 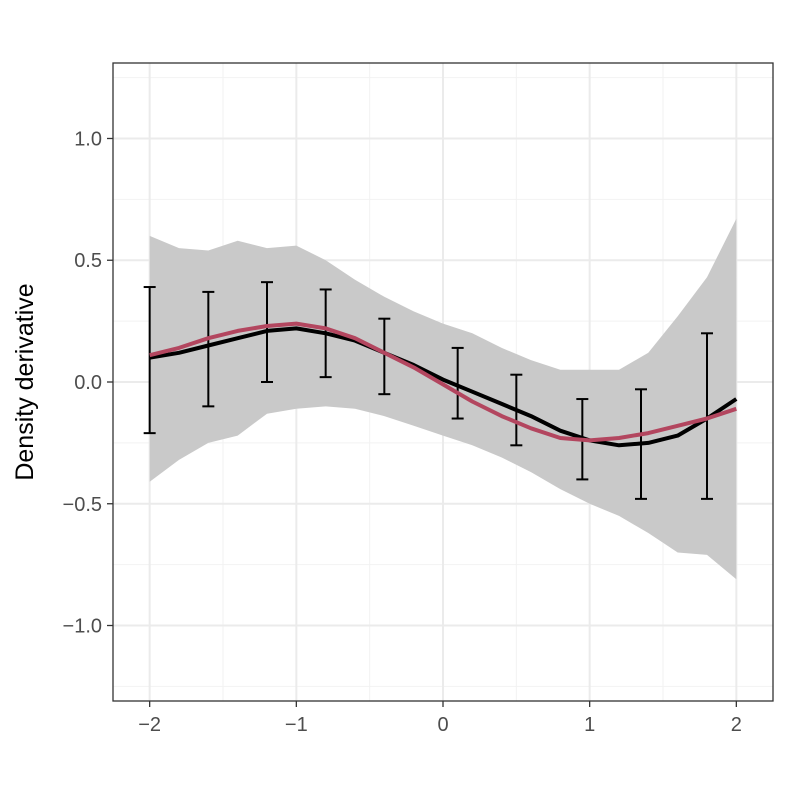 What do you see at coordinates (88, 139) in the screenshot?
I see `y-tick-label: 1.0` at bounding box center [88, 139].